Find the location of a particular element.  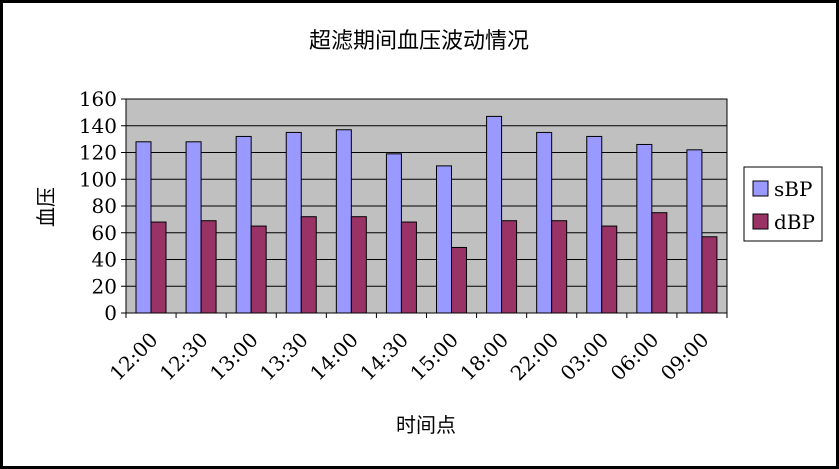

y-tick-label: 80 is located at coordinates (104, 206).